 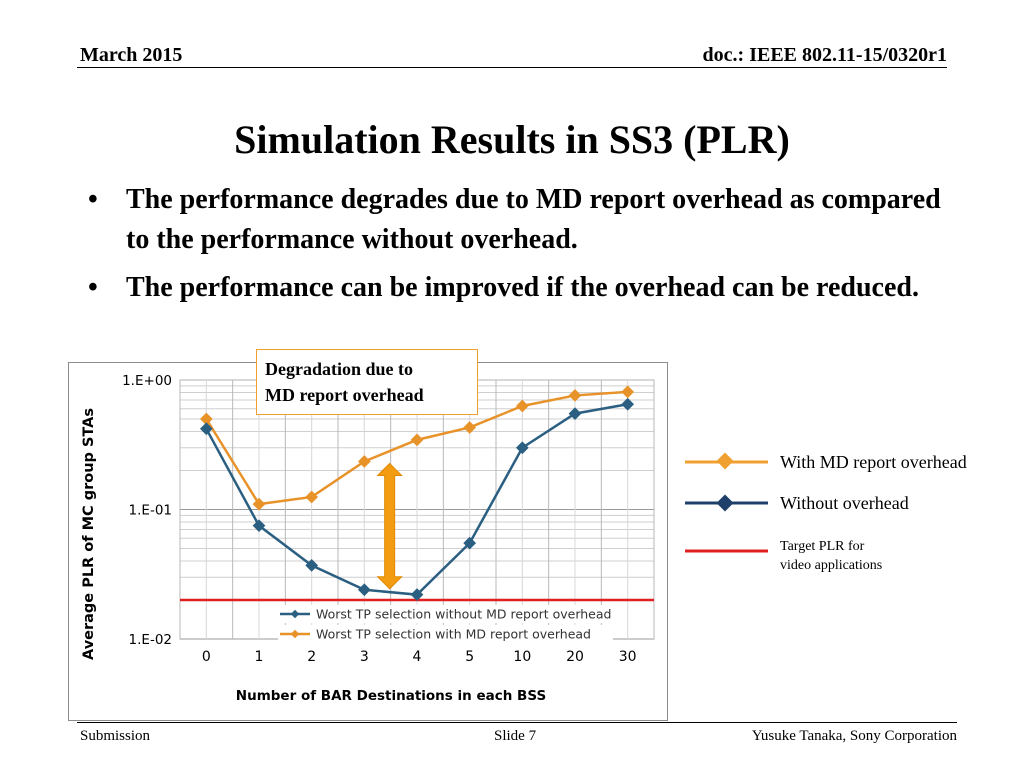 What do you see at coordinates (206, 657) in the screenshot?
I see `x-tick-label: 0` at bounding box center [206, 657].